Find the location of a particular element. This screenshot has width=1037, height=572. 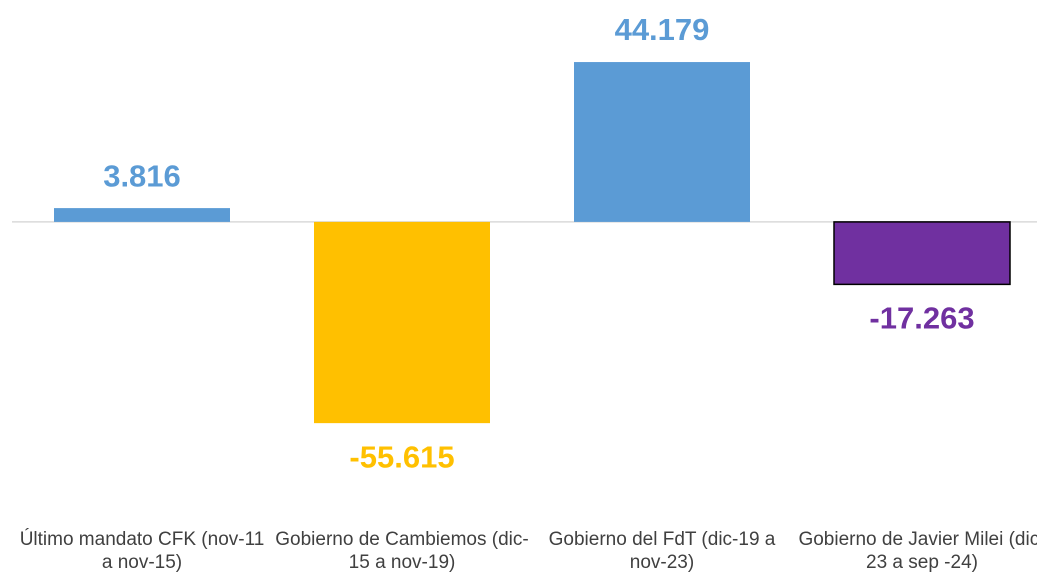

x-tick-label: Gobierno del FdT (dic-19 a nov-23) is located at coordinates (662, 550).